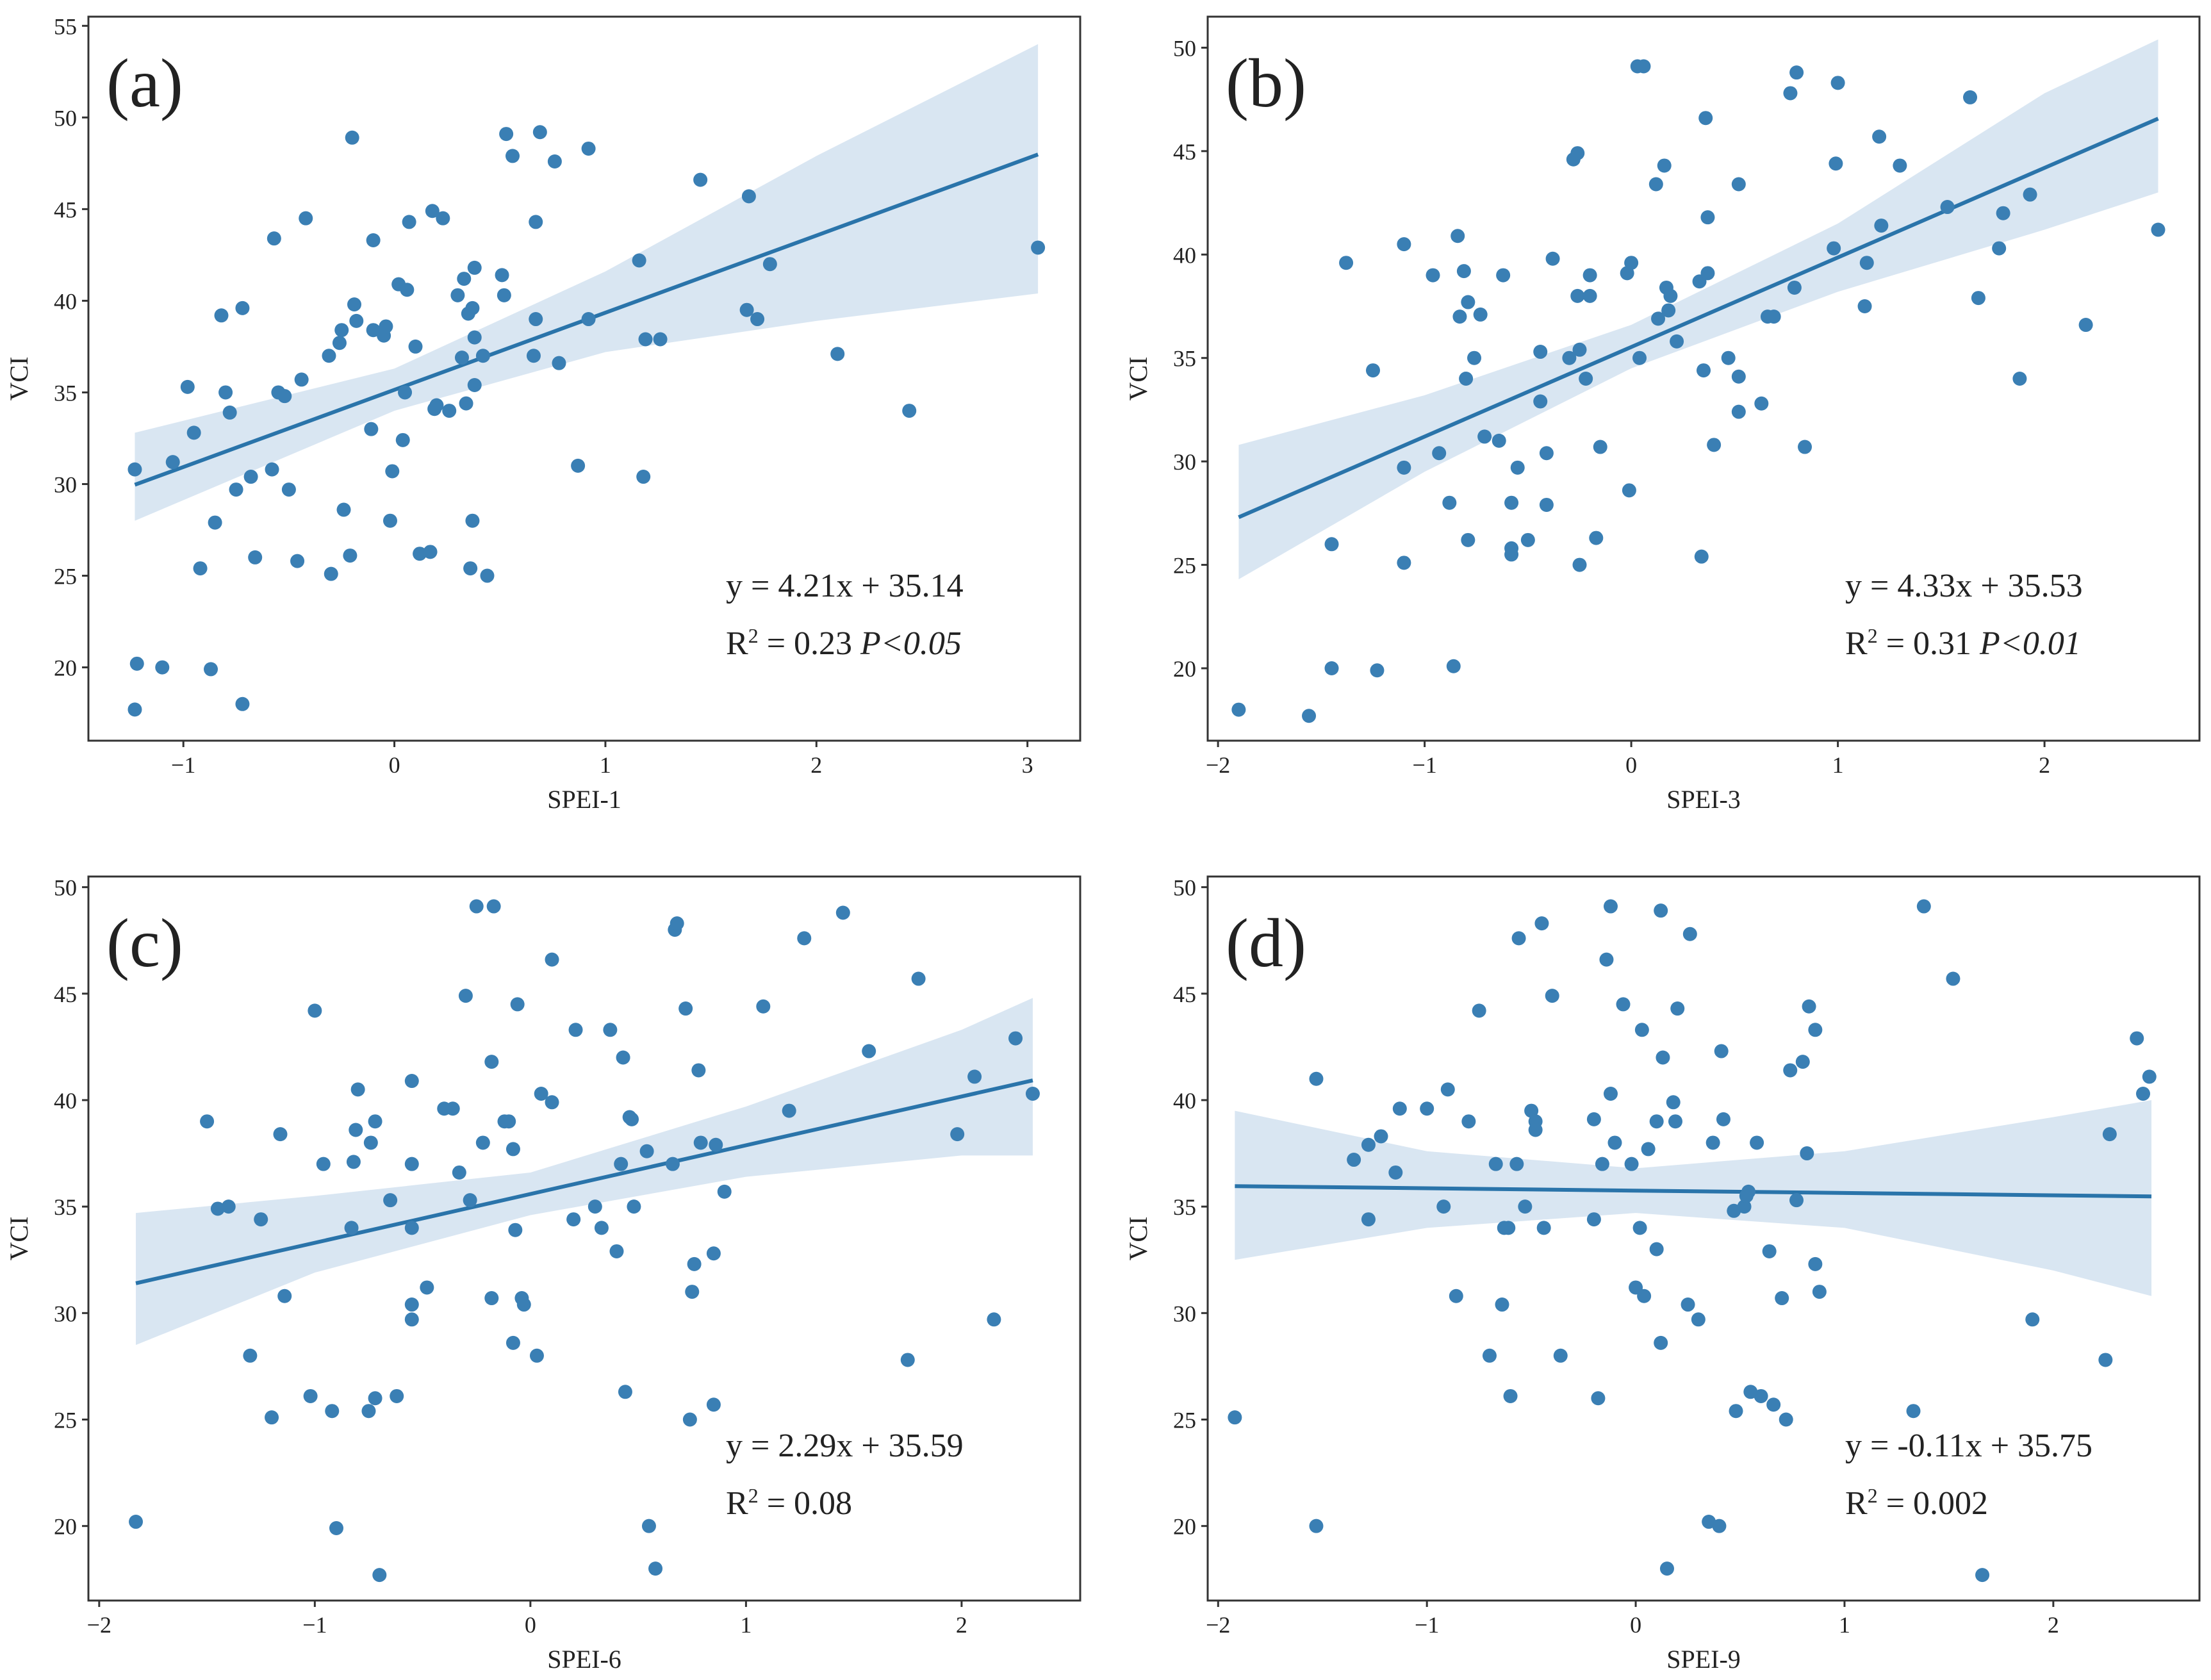 The width and height of the screenshot is (2211, 1680). What do you see at coordinates (144, 84) in the screenshot?
I see `panel-label: (a)` at bounding box center [144, 84].